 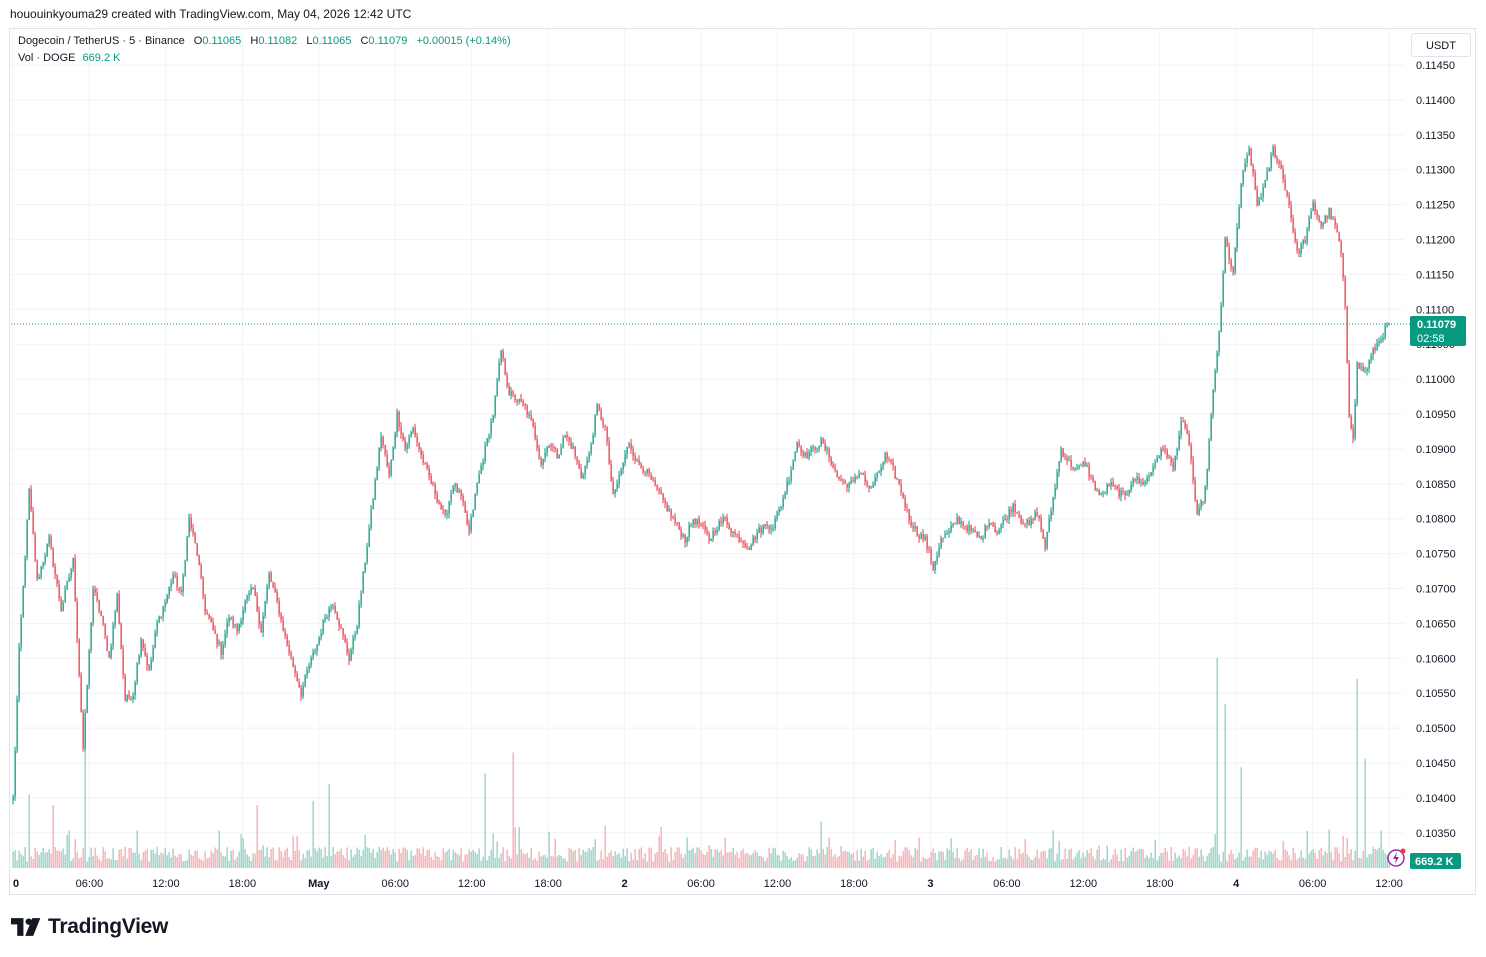 What do you see at coordinates (89, 927) in the screenshot?
I see `tradingview-logo: TradingView` at bounding box center [89, 927].